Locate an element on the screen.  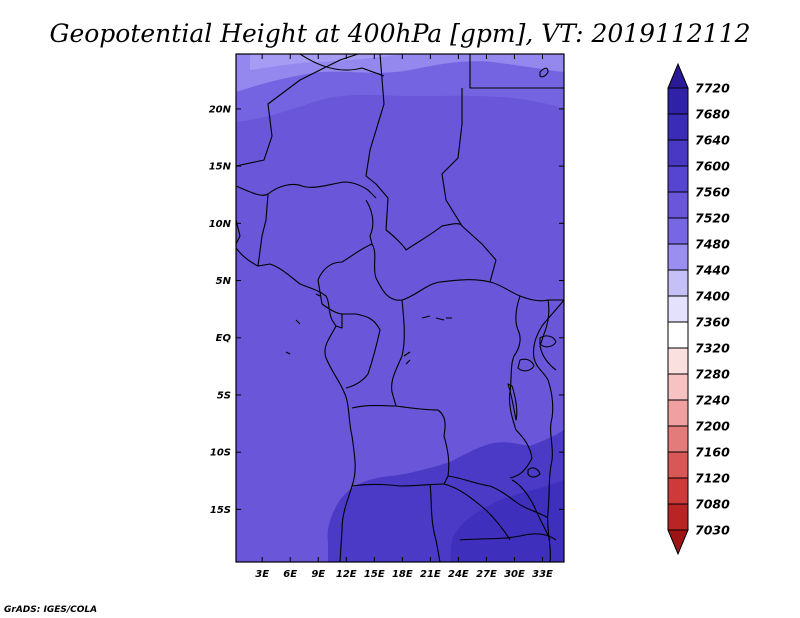
lon-tick-label: 30E is located at coordinates (514, 574).